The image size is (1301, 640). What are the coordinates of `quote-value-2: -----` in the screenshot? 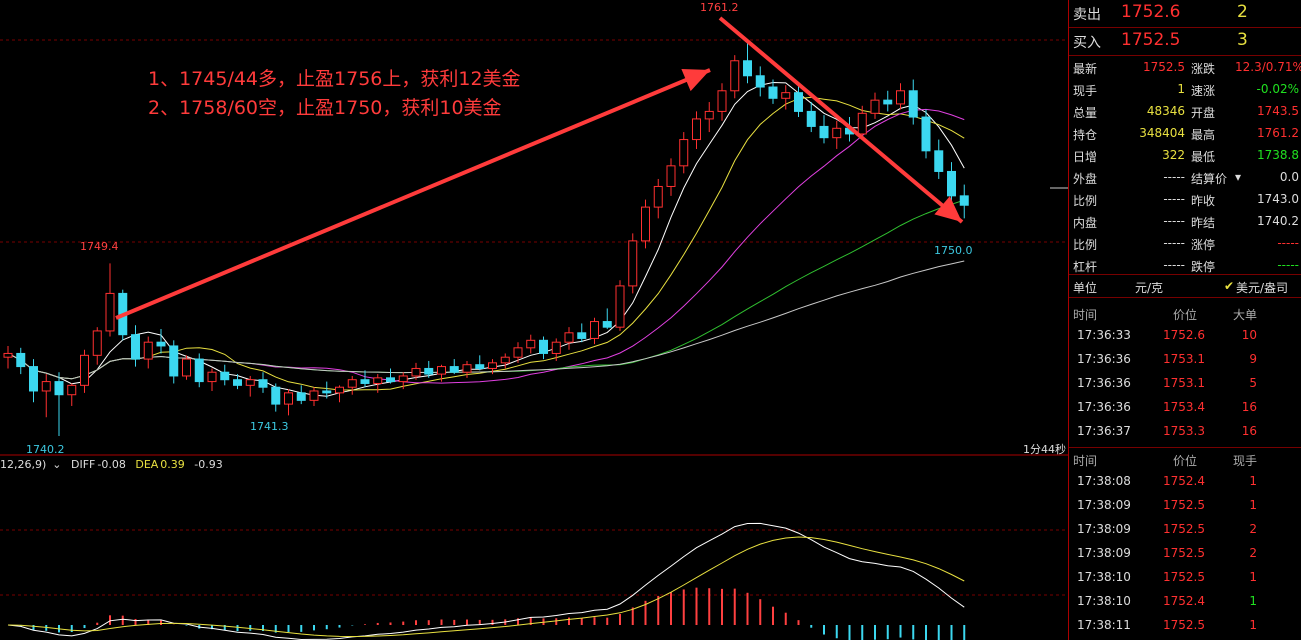 It's located at (1288, 243).